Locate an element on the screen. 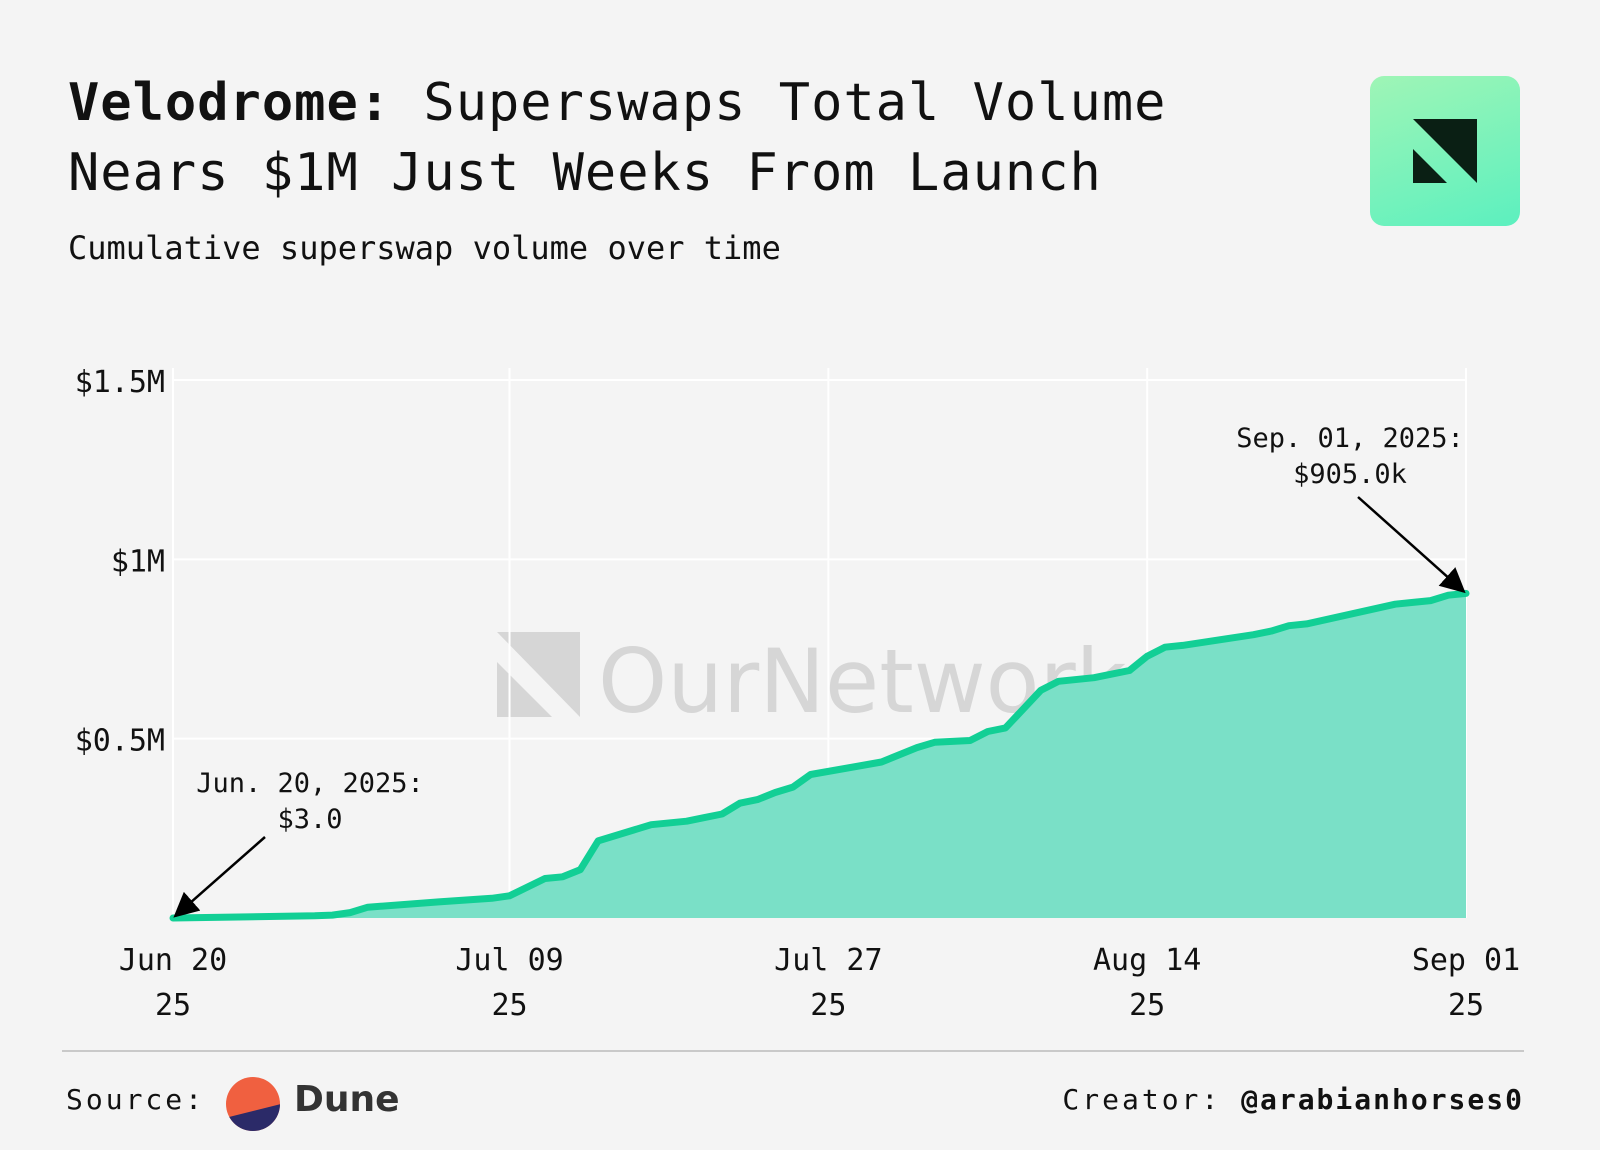 Image resolution: width=1600 pixels, height=1150 pixels. annotation-text: Jun. 20, 2025: is located at coordinates (310, 783).